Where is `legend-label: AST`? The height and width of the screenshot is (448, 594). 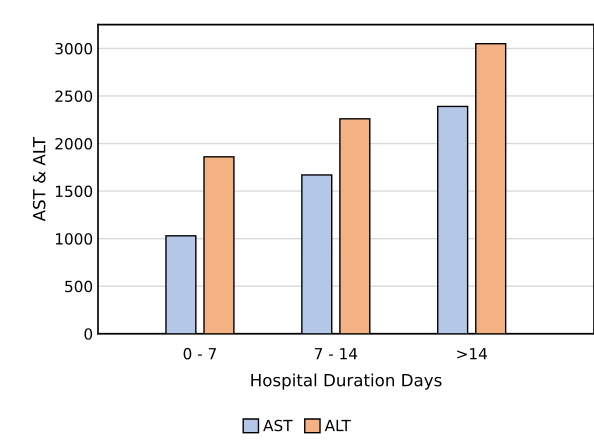
legend-label: AST is located at coordinates (278, 426).